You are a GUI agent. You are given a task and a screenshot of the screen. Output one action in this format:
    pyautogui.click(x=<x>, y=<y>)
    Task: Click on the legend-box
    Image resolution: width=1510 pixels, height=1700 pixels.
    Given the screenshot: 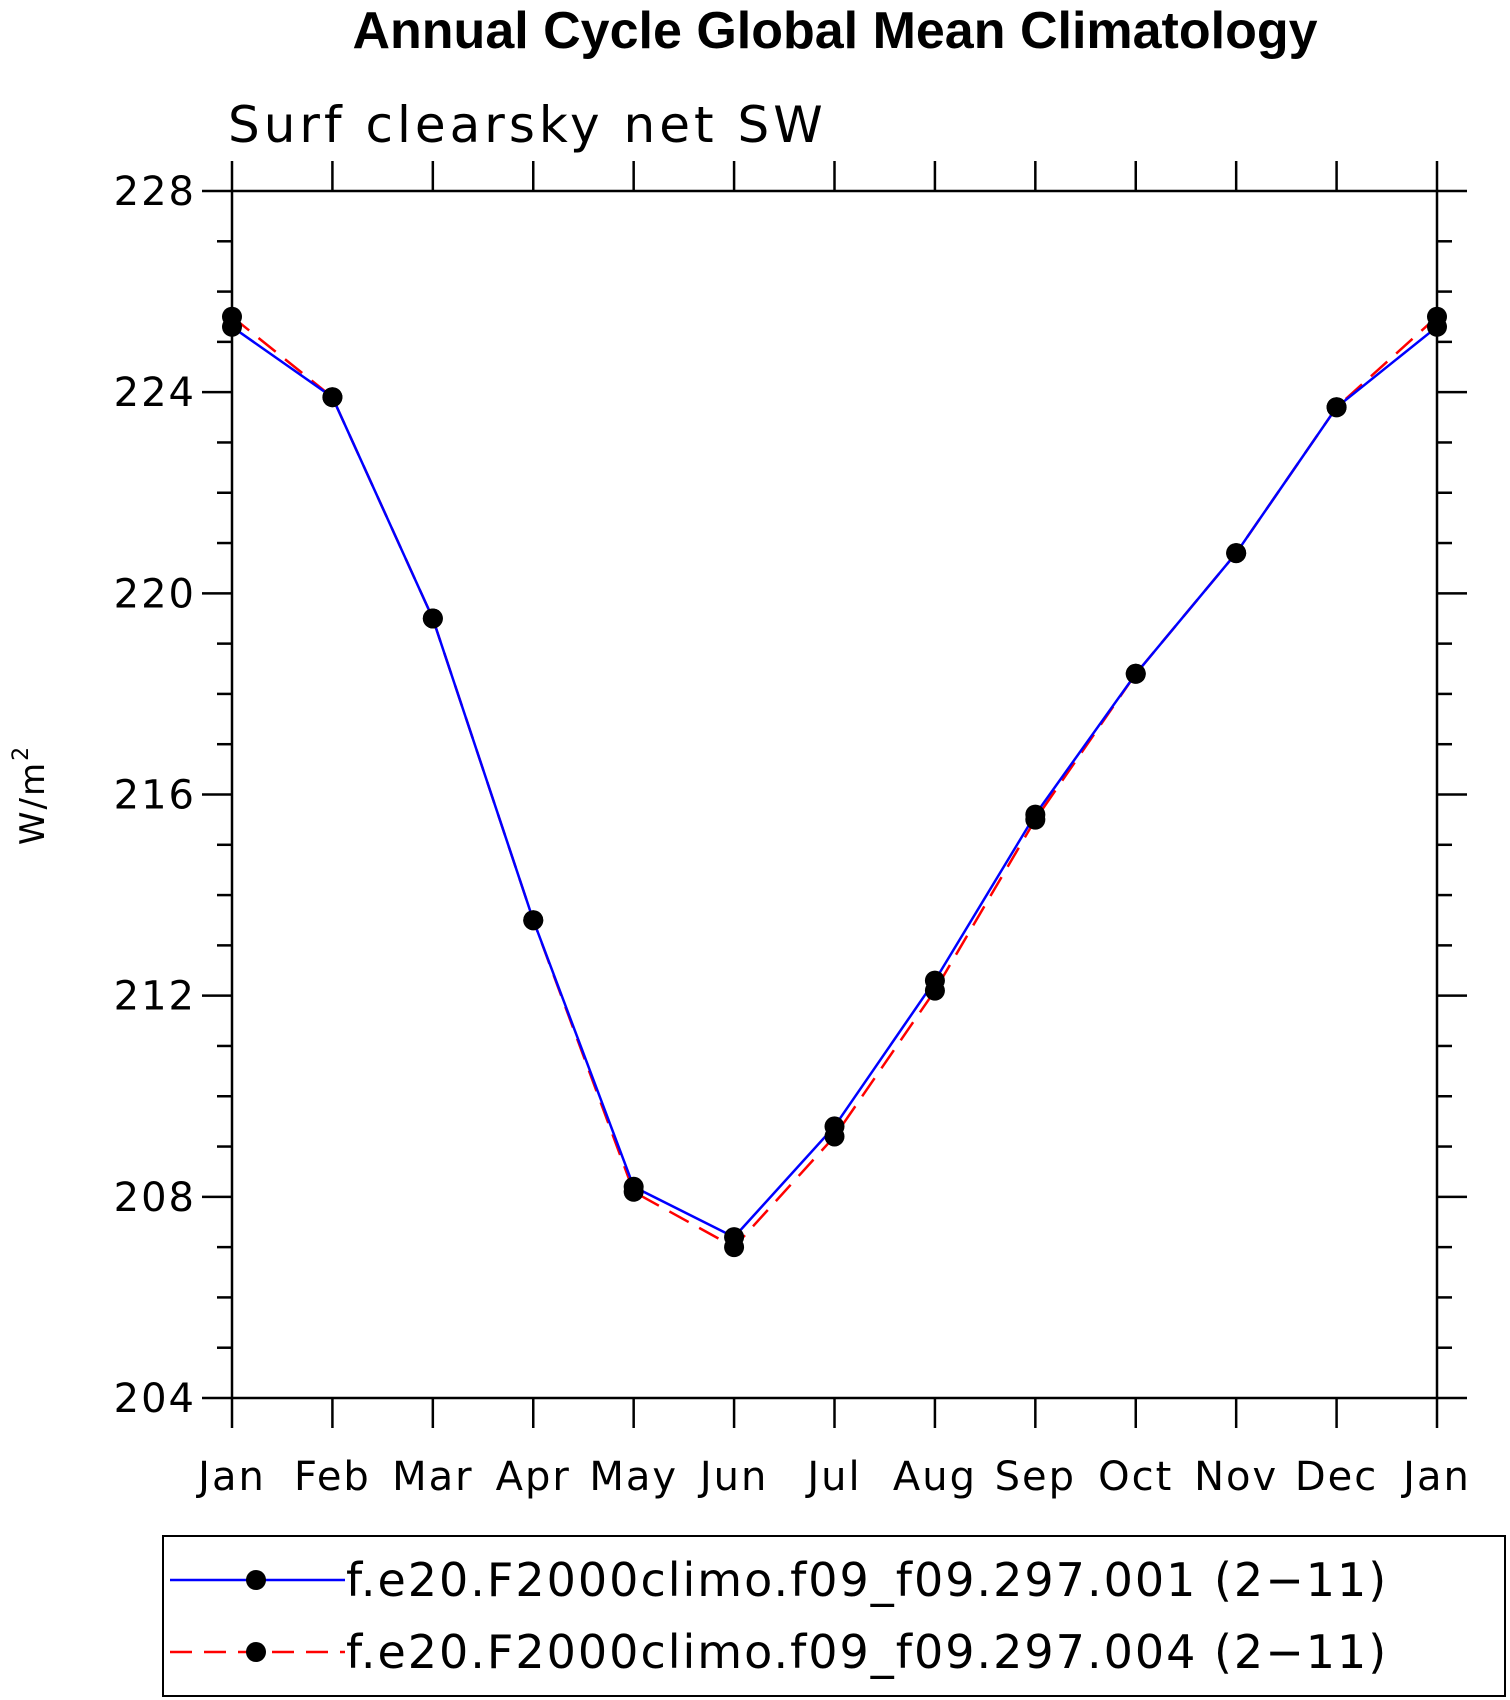 What is the action you would take?
    pyautogui.click(x=834, y=1616)
    